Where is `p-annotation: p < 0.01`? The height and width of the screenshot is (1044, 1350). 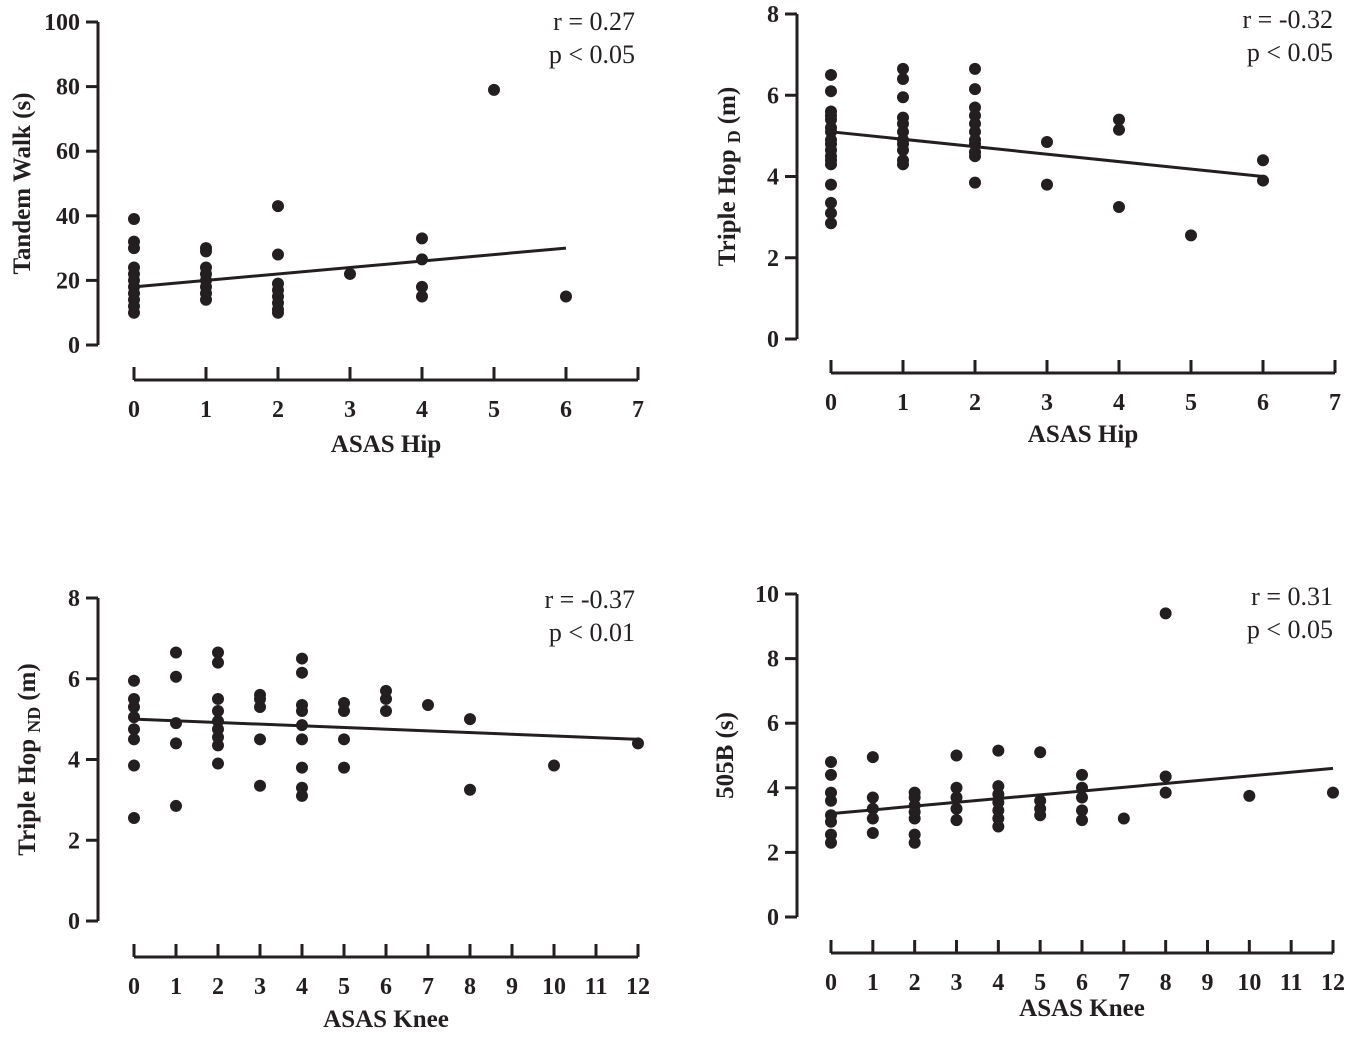 p-annotation: p < 0.01 is located at coordinates (592, 632).